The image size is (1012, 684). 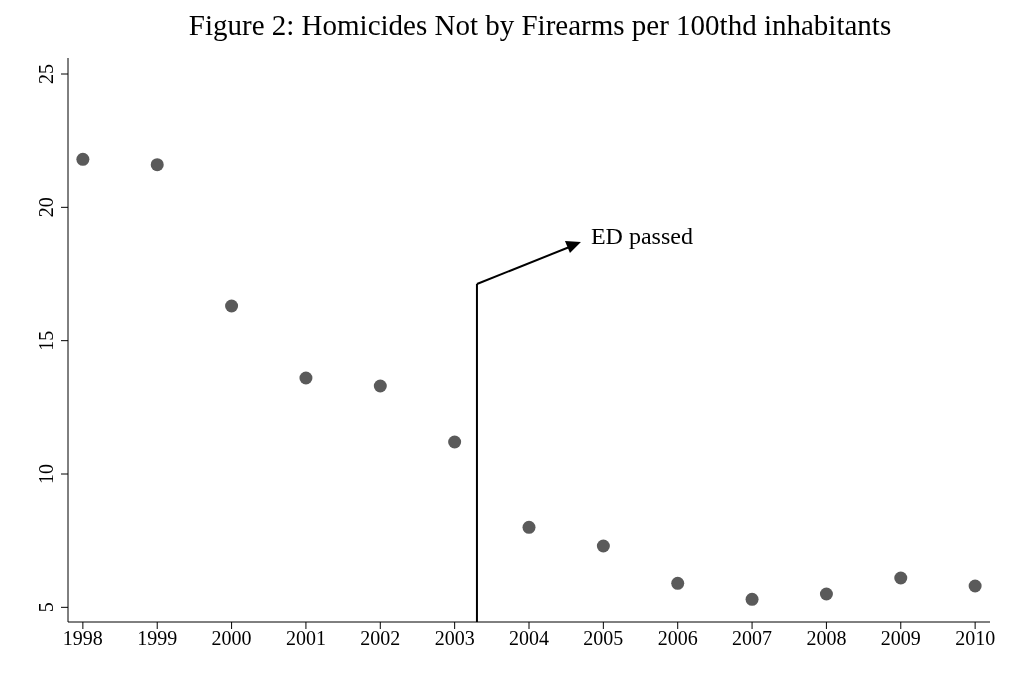 I want to click on x-tick-label: 2005, so click(x=603, y=638).